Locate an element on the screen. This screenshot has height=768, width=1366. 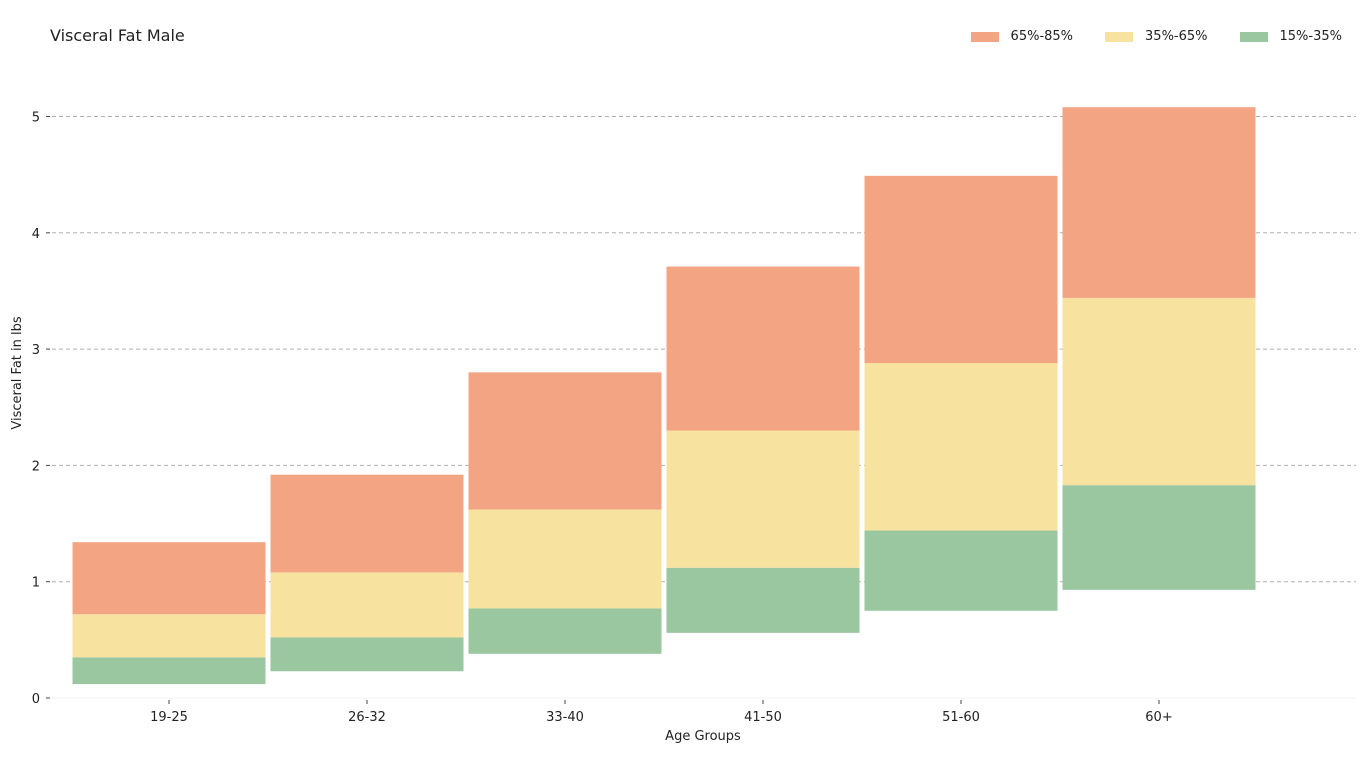
x-tick-label-41-50: 41-50 is located at coordinates (763, 717).